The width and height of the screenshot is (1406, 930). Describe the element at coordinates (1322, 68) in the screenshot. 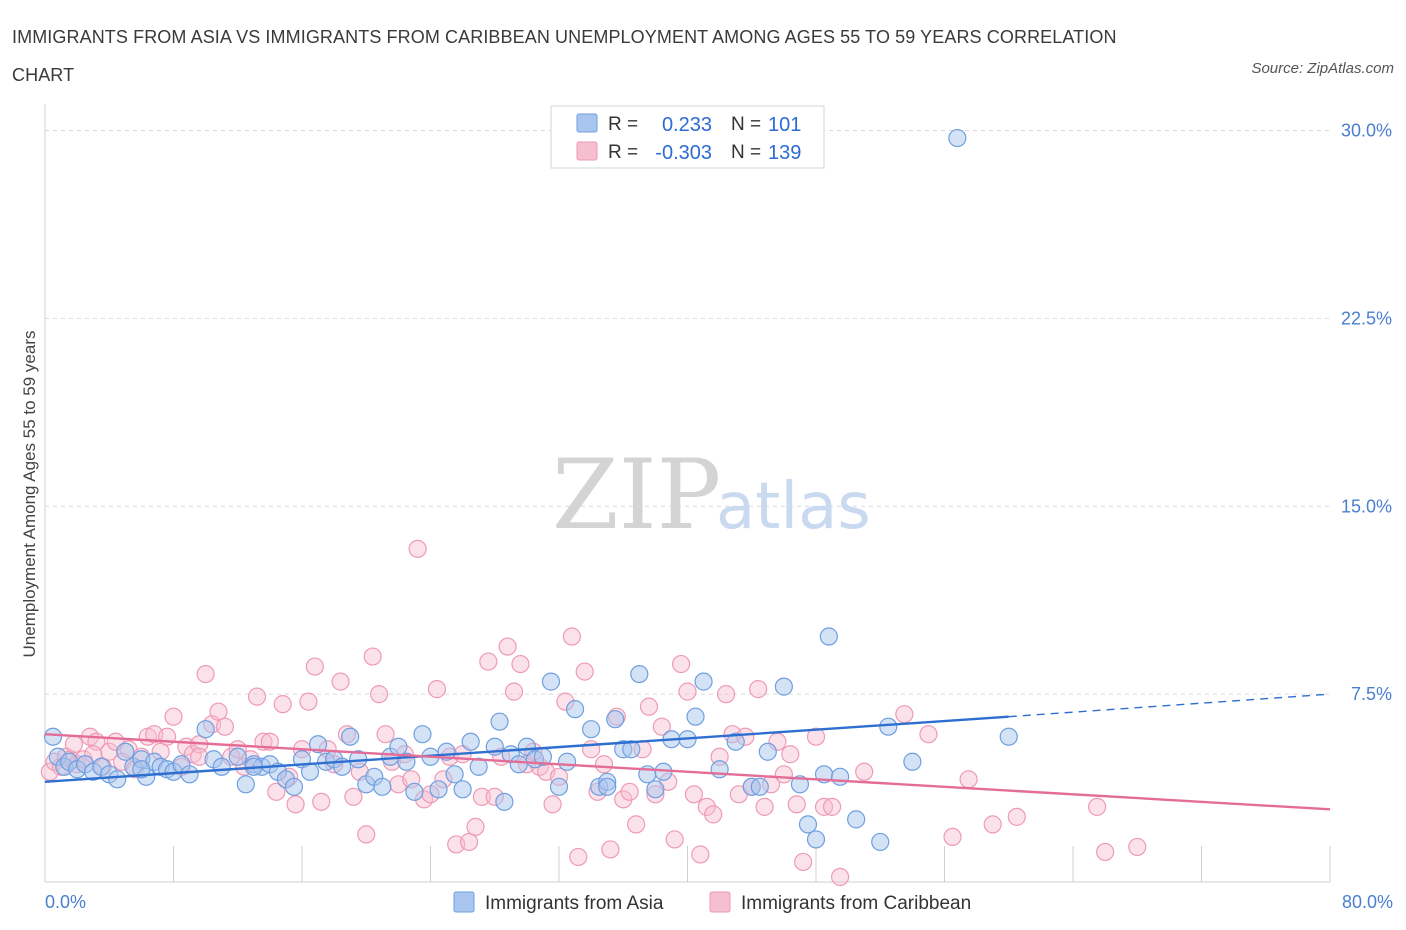

I see `source-note: Source: ZipAtlas.com` at that location.